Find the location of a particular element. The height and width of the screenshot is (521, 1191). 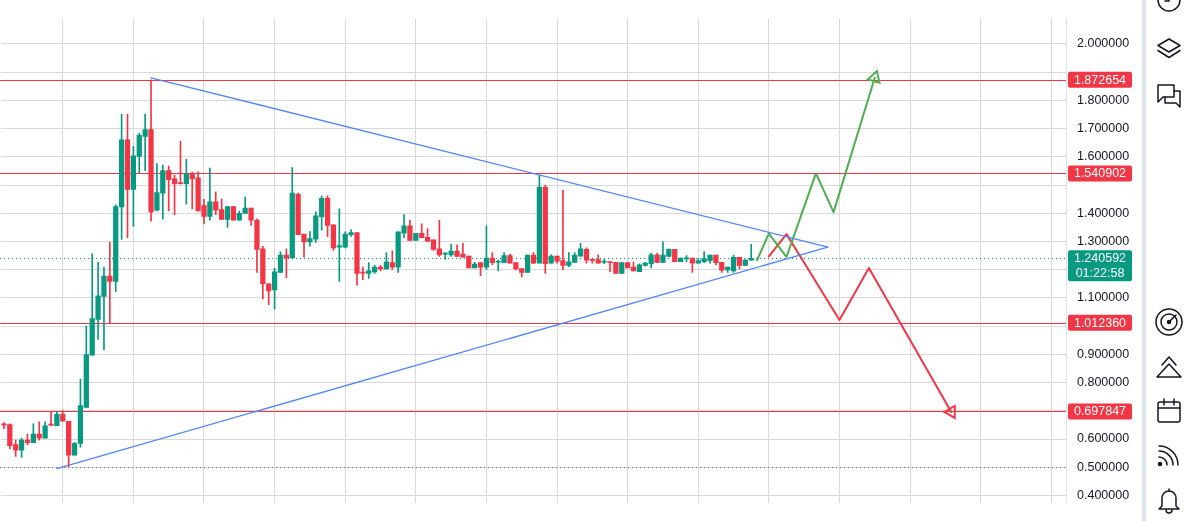

ref-line-label: 1.012360 is located at coordinates (1100, 322).